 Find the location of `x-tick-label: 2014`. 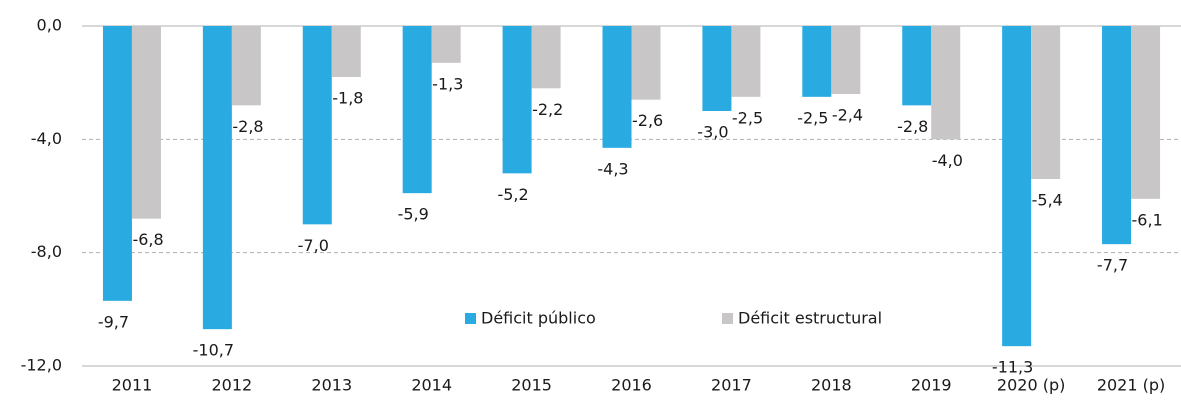

x-tick-label: 2014 is located at coordinates (431, 385).